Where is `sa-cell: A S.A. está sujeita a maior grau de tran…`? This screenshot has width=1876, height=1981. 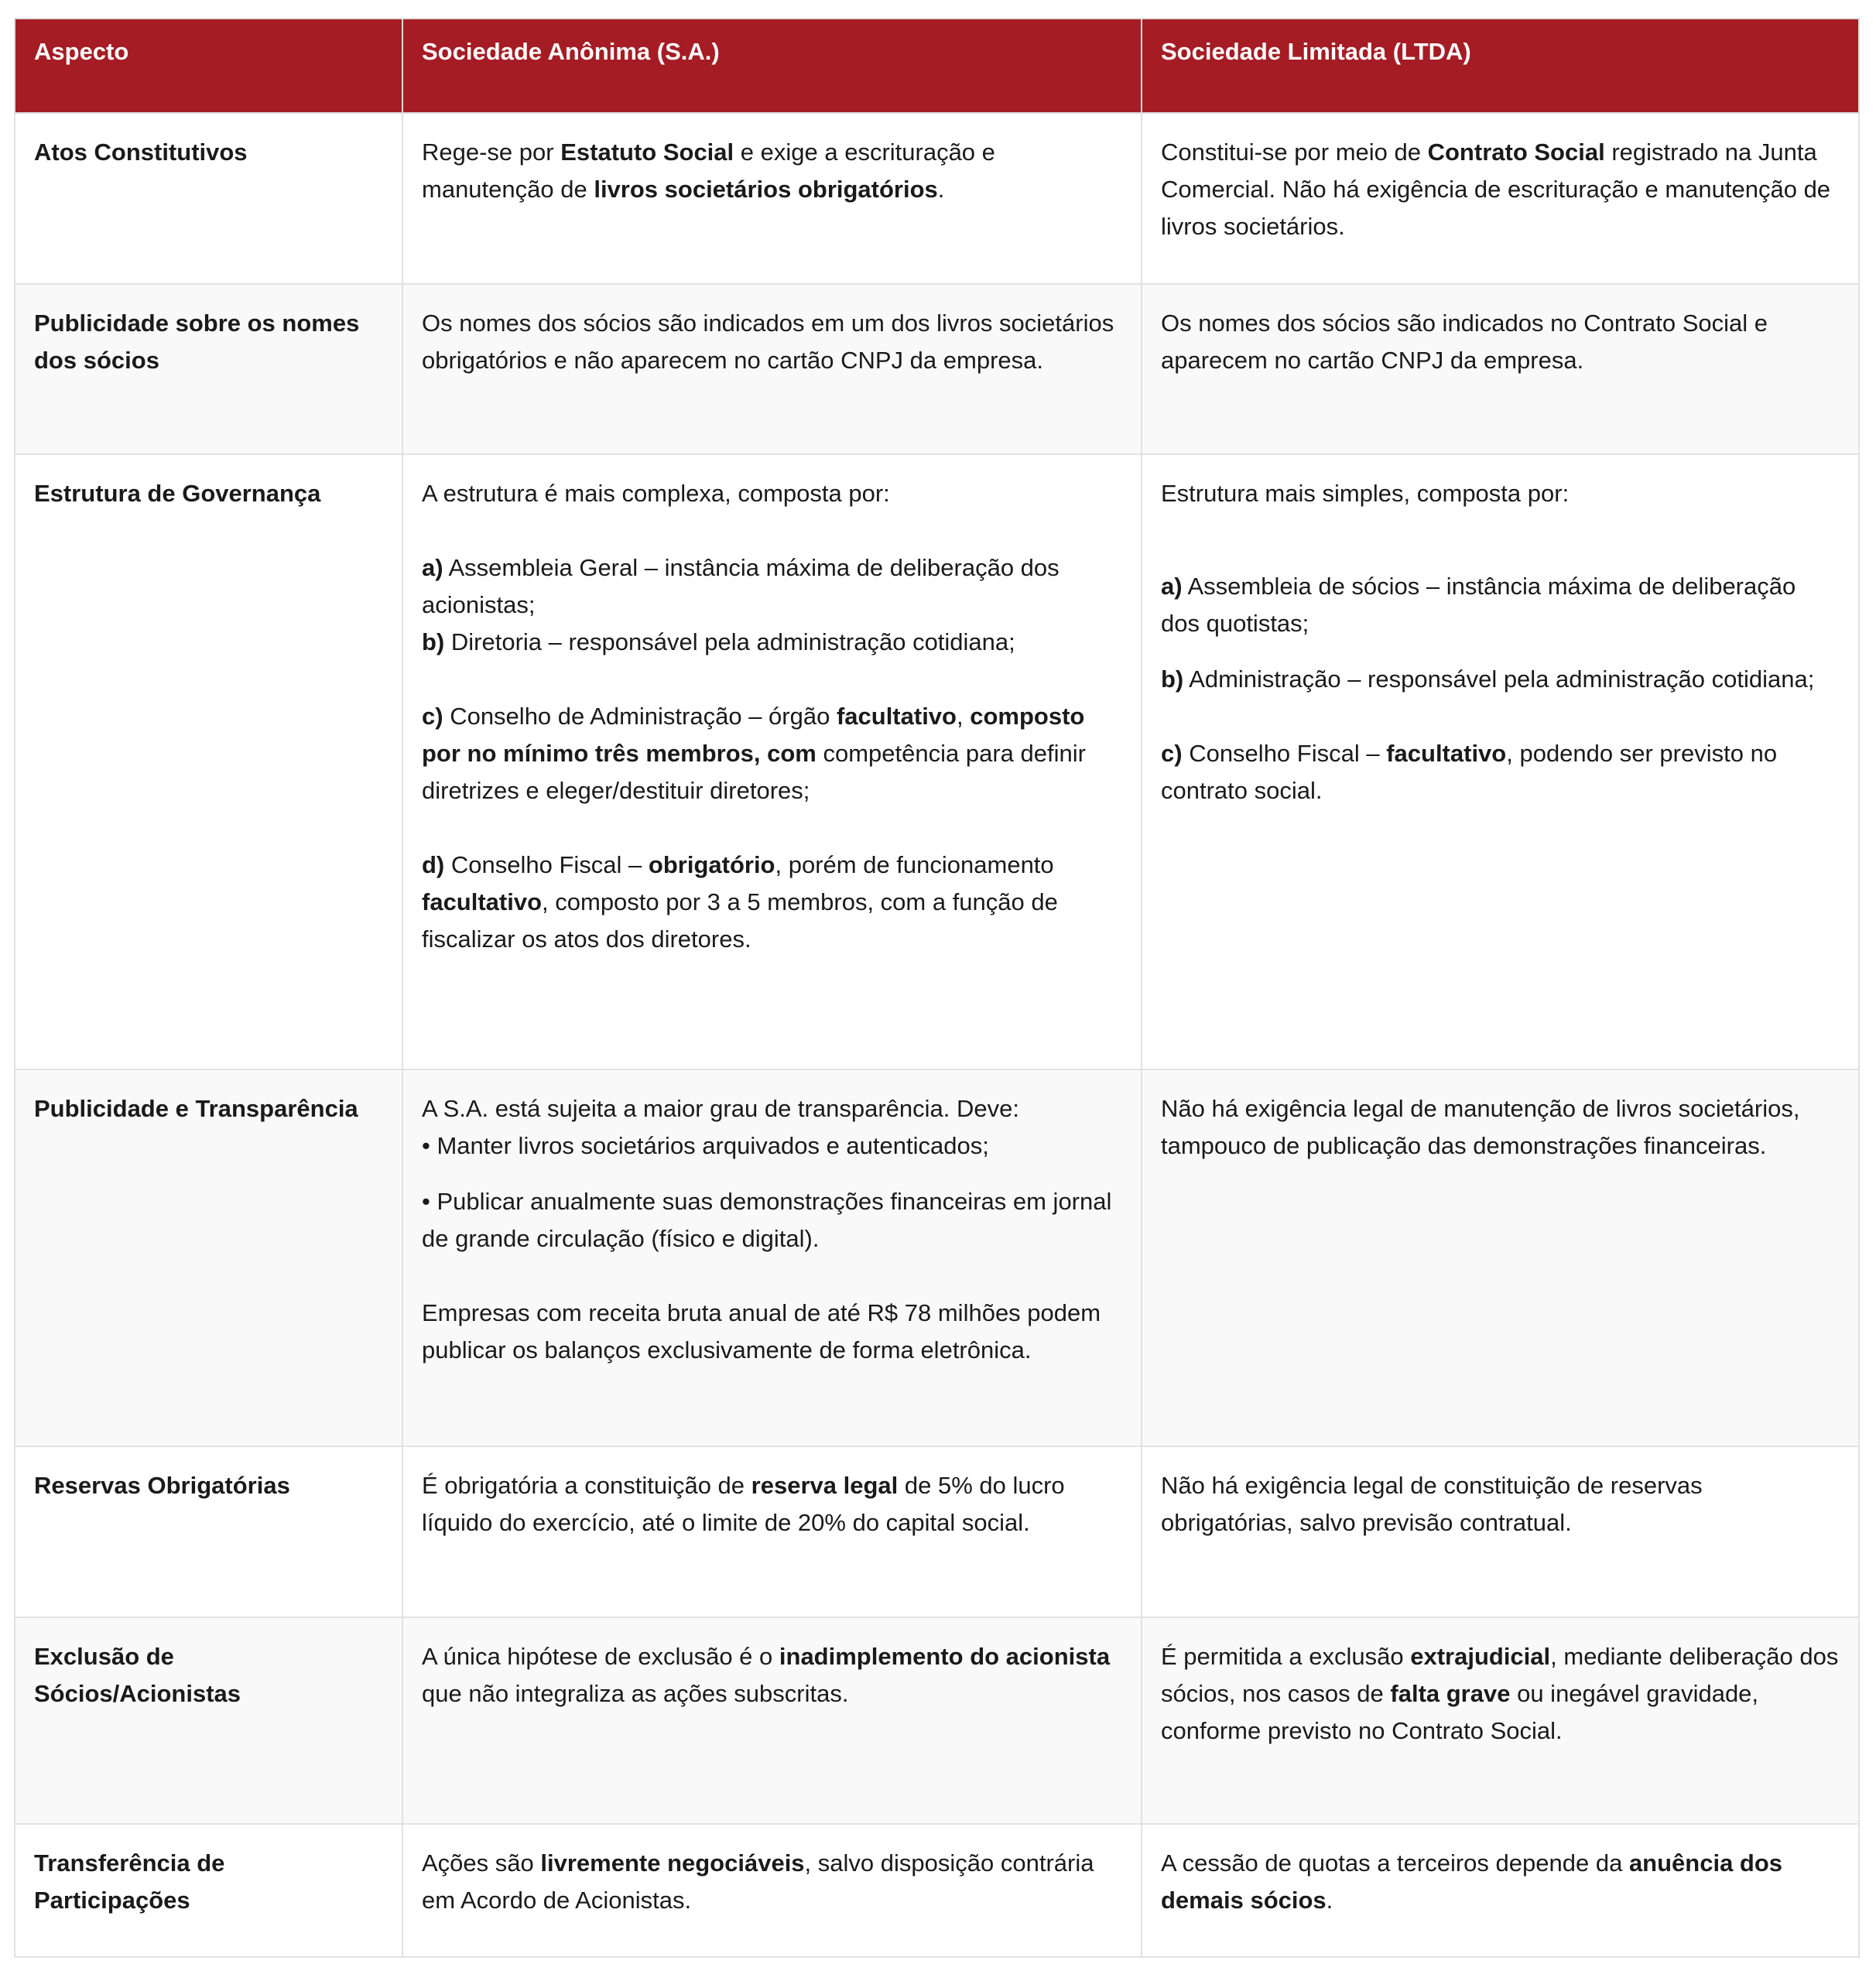
sa-cell: A S.A. está sujeita a maior grau de tran… is located at coordinates (772, 1258).